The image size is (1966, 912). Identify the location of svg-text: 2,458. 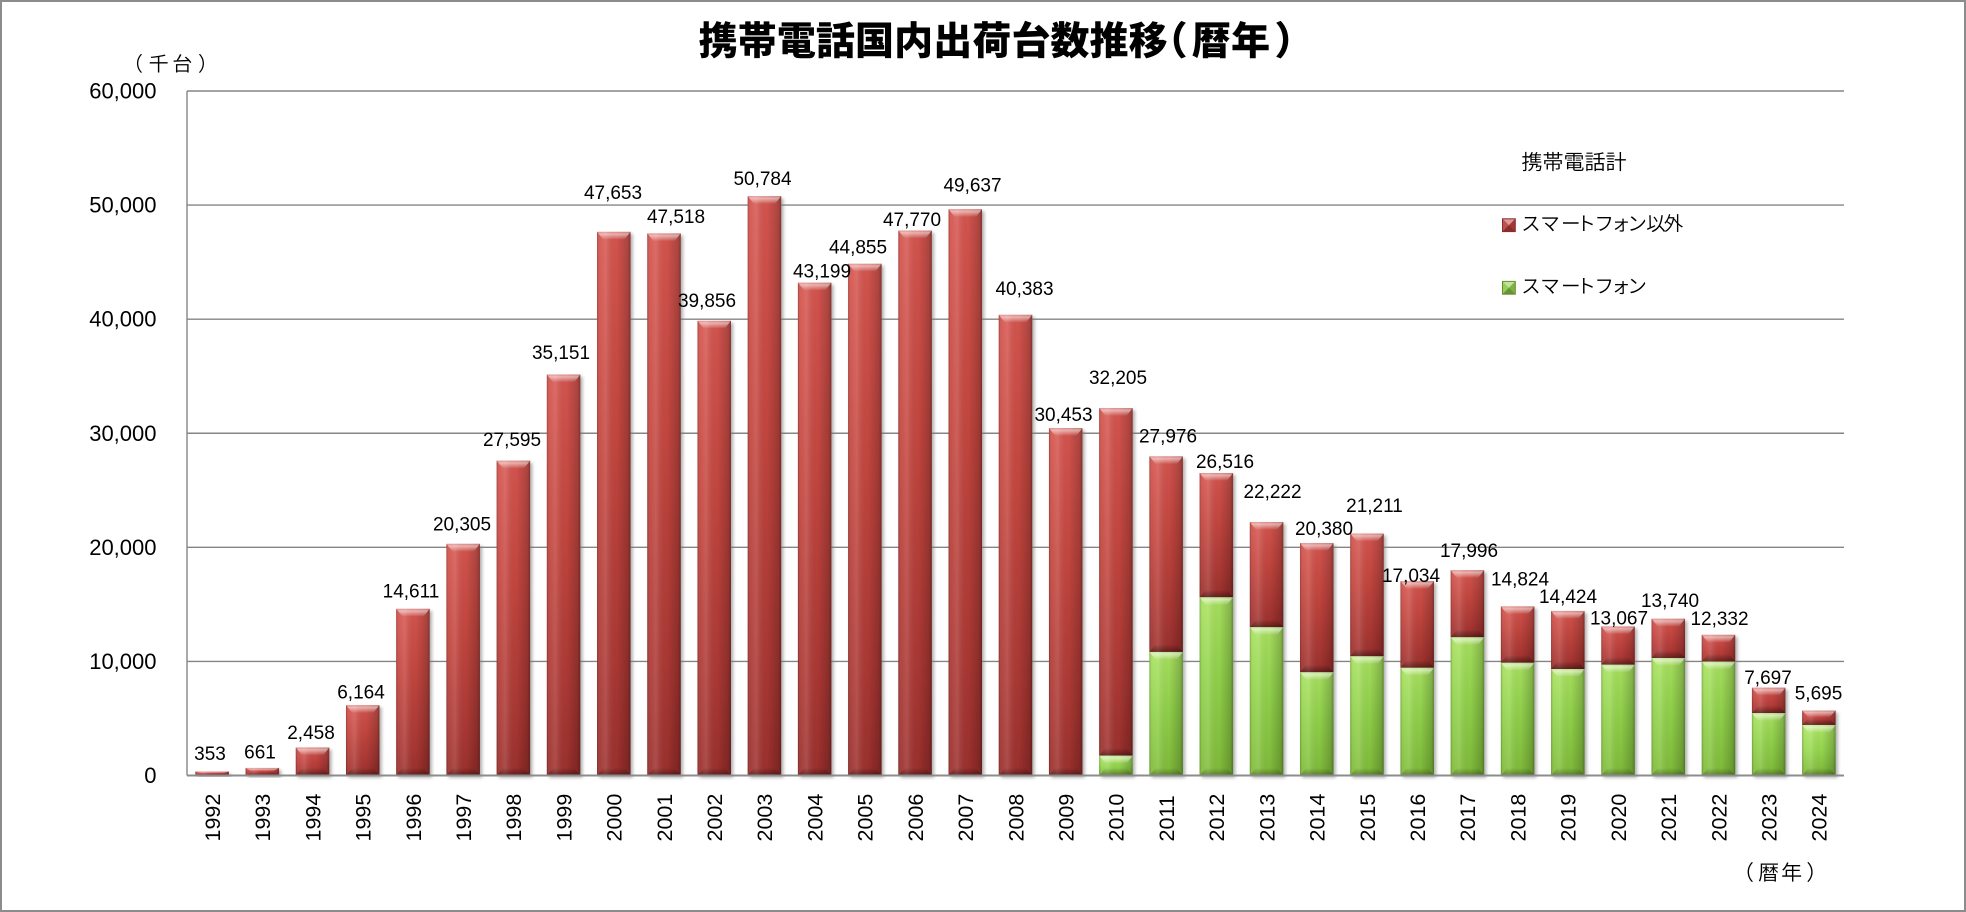
(311, 733).